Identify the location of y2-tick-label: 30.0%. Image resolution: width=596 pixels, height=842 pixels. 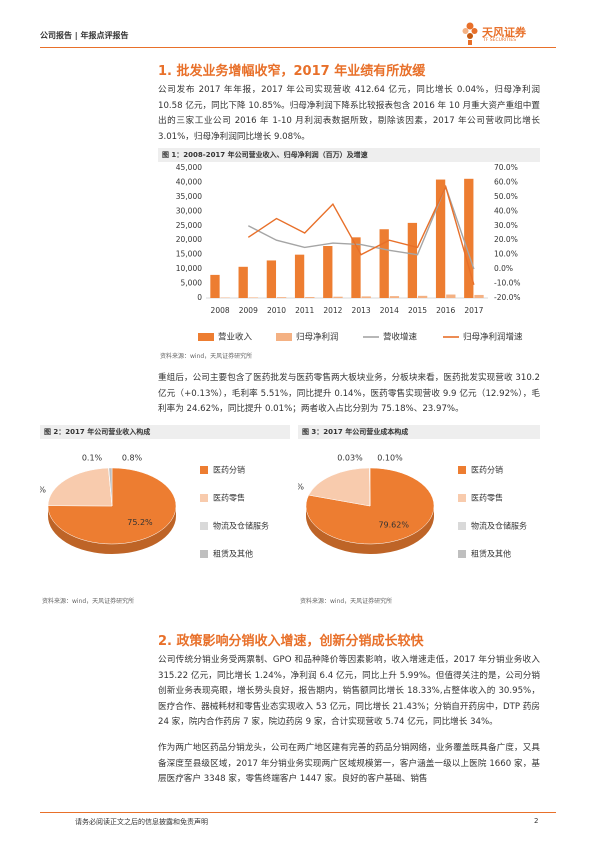
(506, 225).